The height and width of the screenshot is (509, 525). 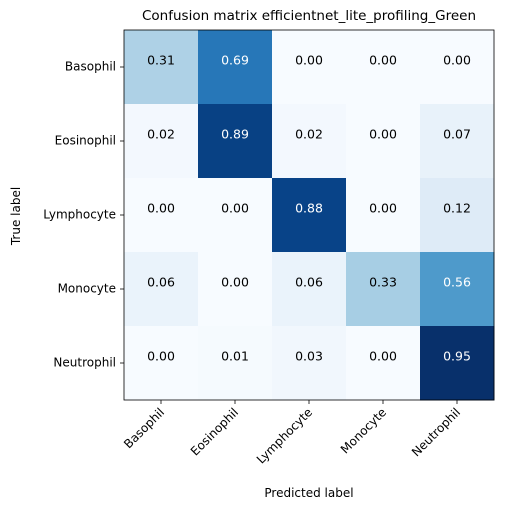 What do you see at coordinates (457, 208) in the screenshot?
I see `cell-value-label: 0.12` at bounding box center [457, 208].